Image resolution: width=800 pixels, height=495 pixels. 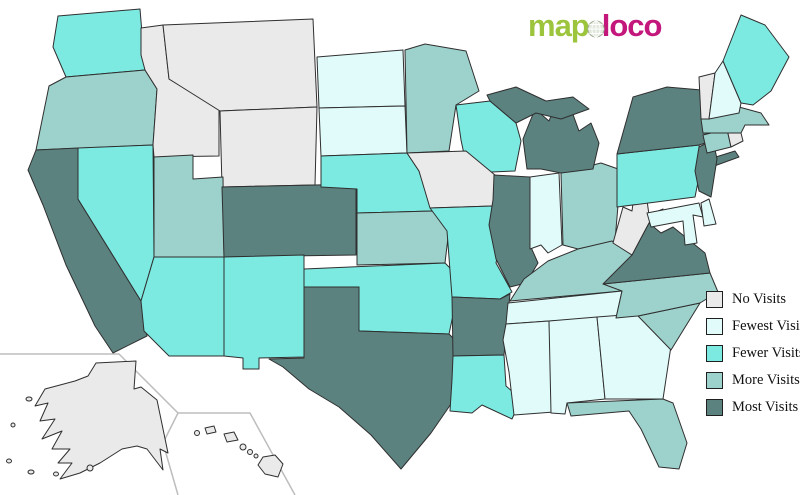 I want to click on globe-icon, so click(x=596, y=28).